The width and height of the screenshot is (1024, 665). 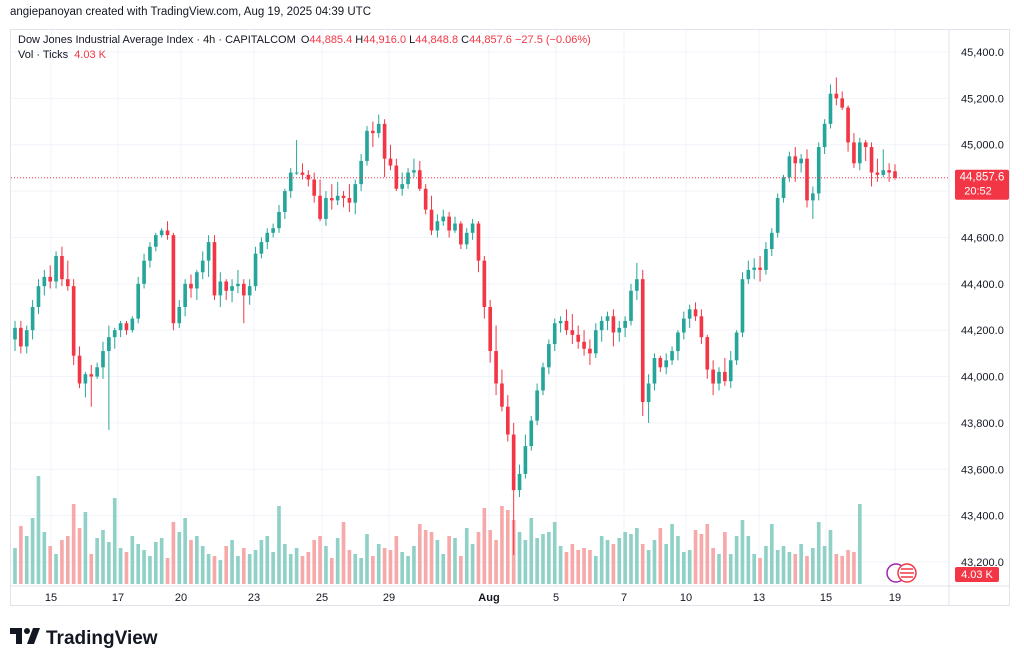 I want to click on legend-high: 44,916.0, so click(x=385, y=40).